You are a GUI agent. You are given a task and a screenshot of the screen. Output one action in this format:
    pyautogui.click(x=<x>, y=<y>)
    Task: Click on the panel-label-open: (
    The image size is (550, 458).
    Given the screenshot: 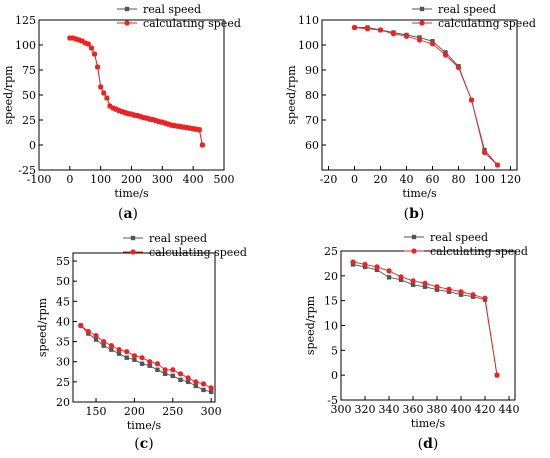 What is the action you would take?
    pyautogui.click(x=136, y=444)
    